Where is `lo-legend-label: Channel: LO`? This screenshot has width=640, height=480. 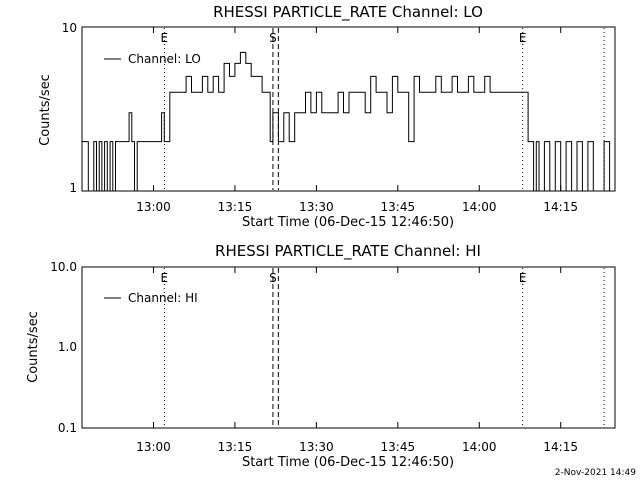
lo-legend-label: Channel: LO is located at coordinates (164, 59).